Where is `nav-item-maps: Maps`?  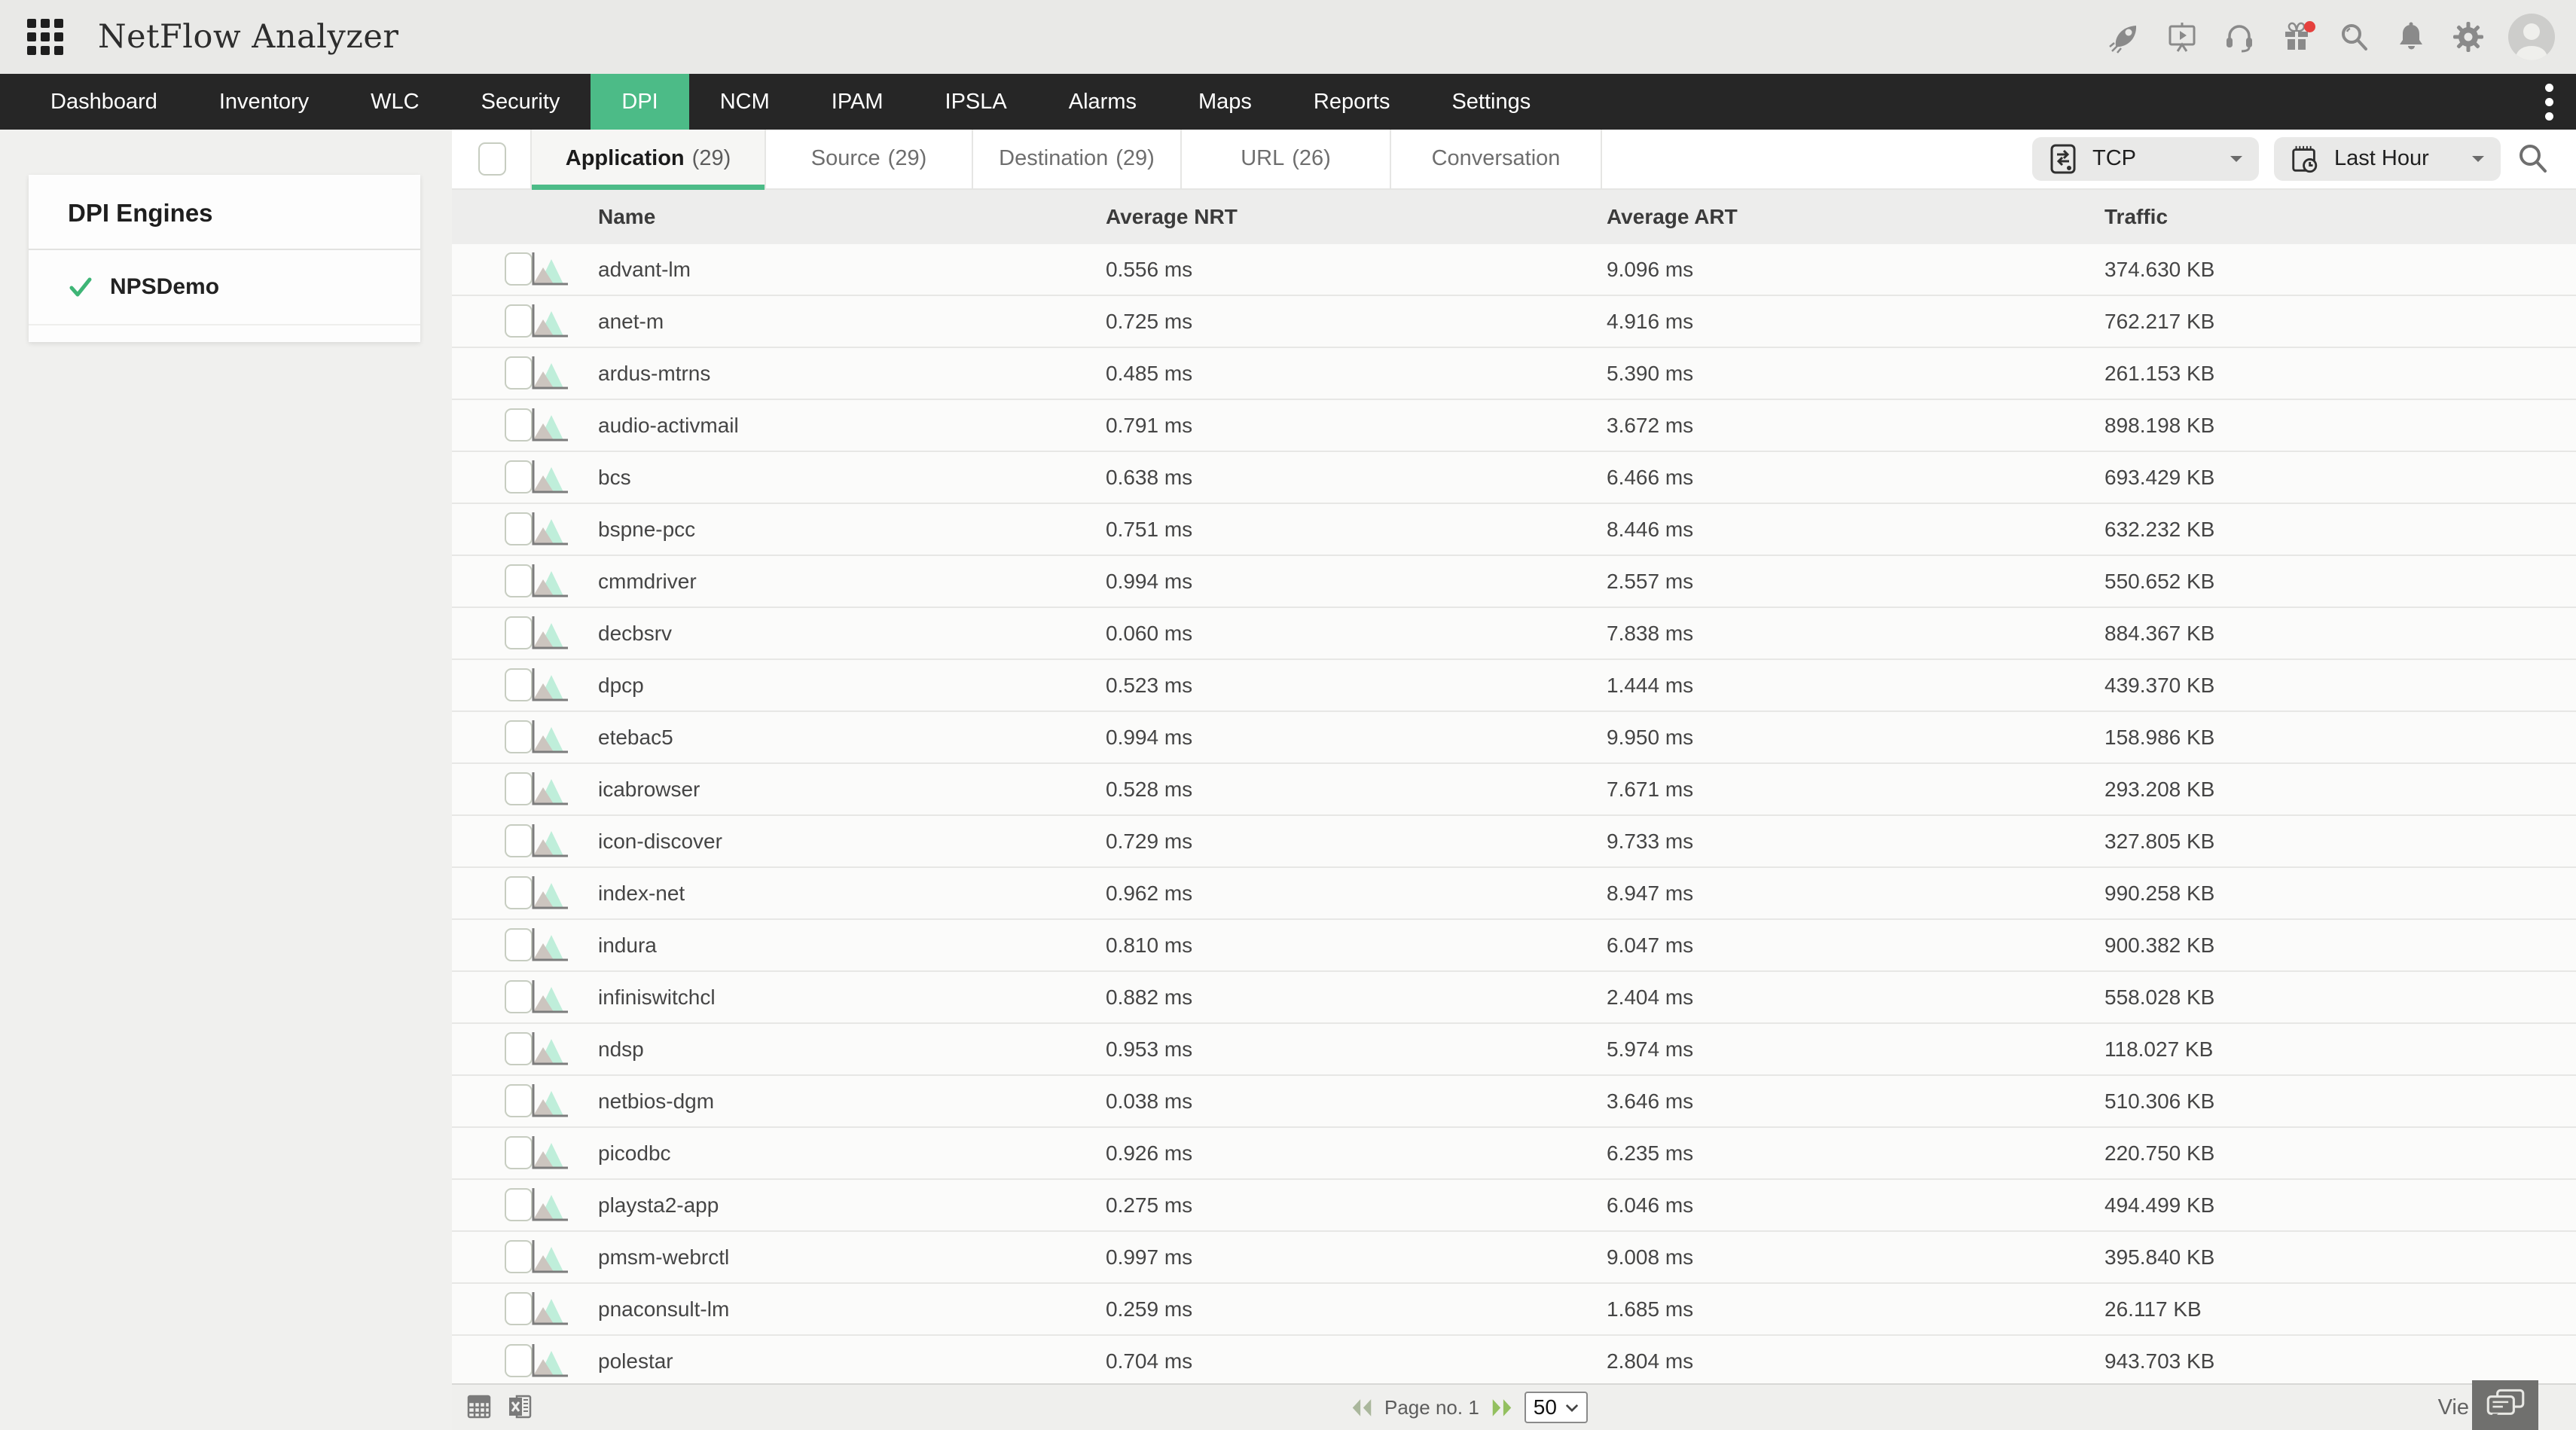 nav-item-maps: Maps is located at coordinates (1225, 102).